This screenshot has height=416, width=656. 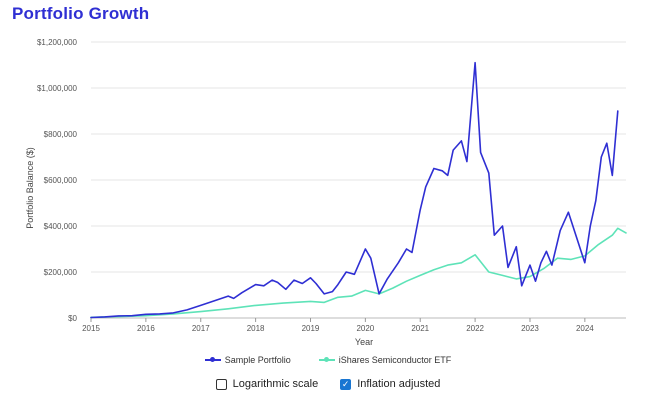 I want to click on x-tick-label: 2022, so click(x=475, y=328).